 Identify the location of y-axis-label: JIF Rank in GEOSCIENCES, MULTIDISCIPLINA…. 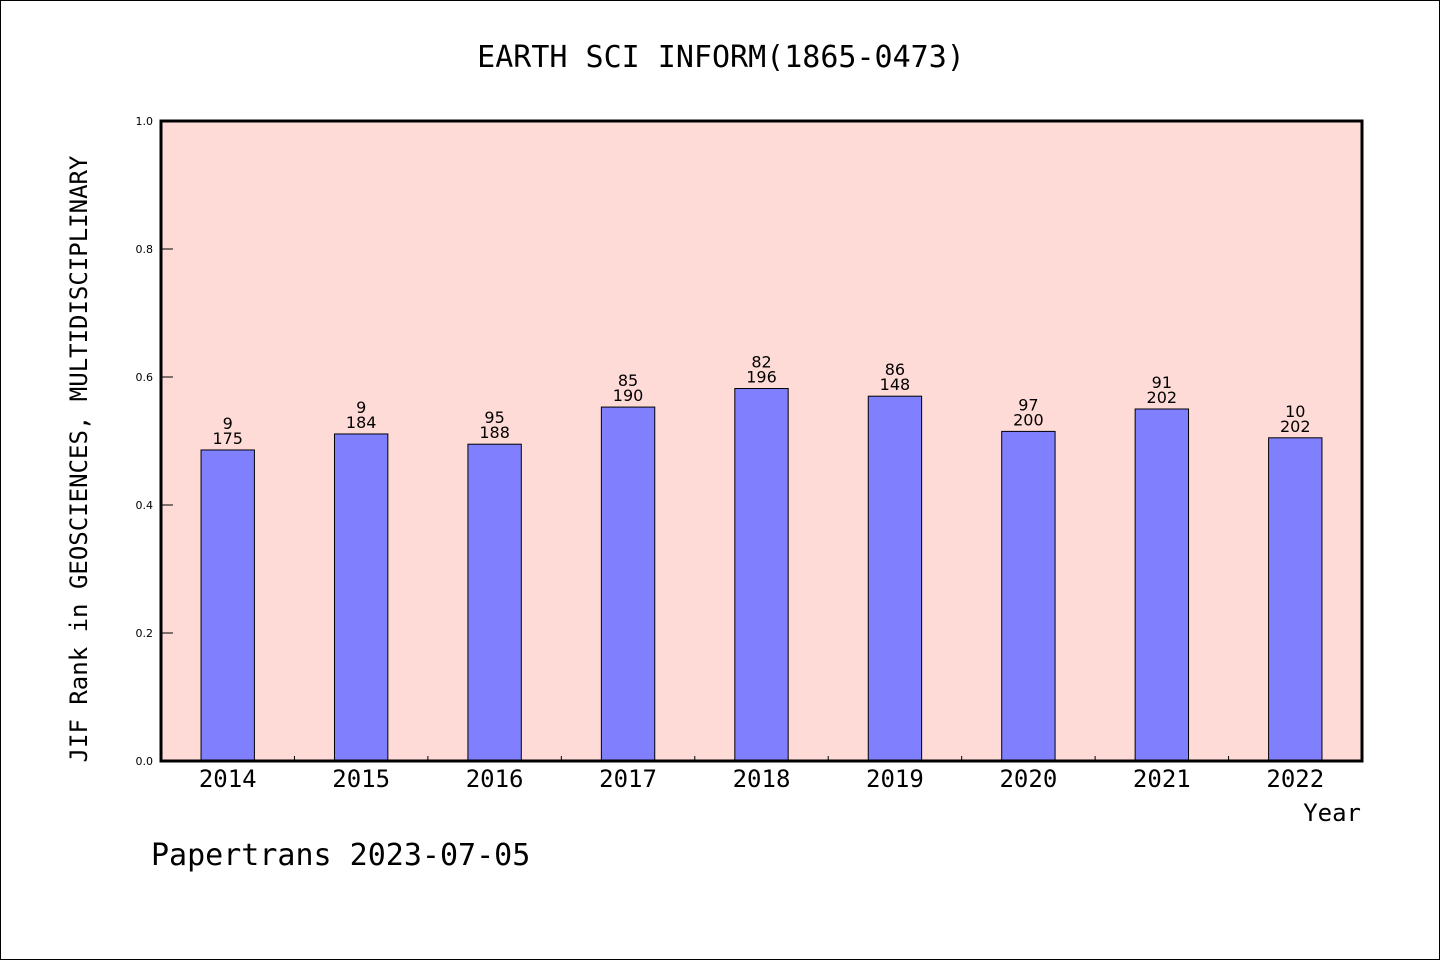
(79, 458).